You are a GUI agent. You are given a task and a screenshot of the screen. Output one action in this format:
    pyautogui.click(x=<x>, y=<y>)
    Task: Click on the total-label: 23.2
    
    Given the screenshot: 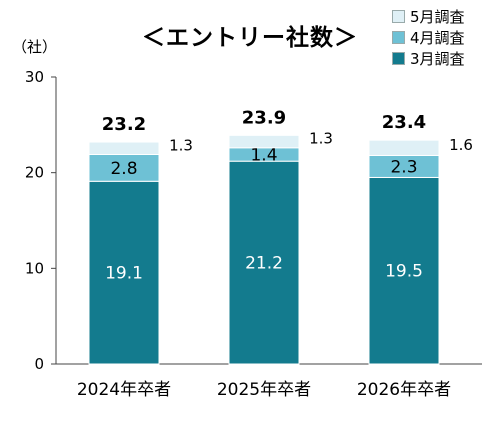 What is the action you would take?
    pyautogui.click(x=124, y=124)
    